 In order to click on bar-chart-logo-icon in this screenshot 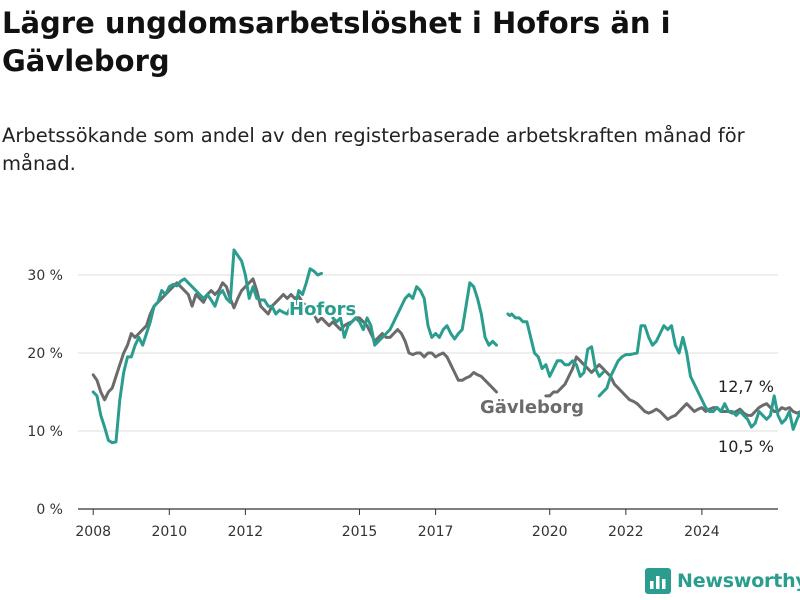, I will do `click(658, 581)`.